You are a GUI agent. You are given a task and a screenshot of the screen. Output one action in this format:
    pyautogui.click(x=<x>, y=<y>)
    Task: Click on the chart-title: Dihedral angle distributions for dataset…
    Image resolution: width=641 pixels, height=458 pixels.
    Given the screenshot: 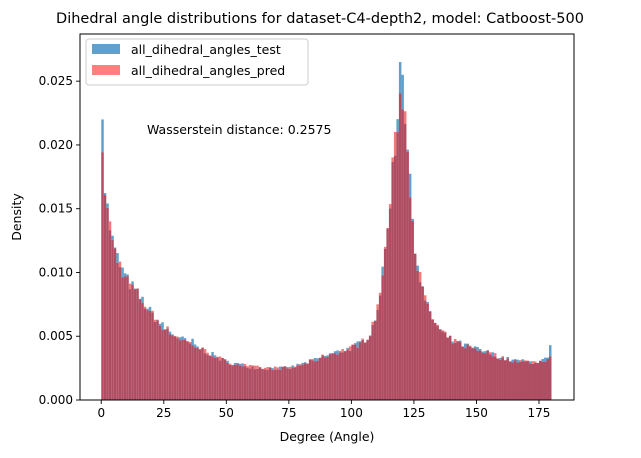 What is the action you would take?
    pyautogui.click(x=320, y=19)
    